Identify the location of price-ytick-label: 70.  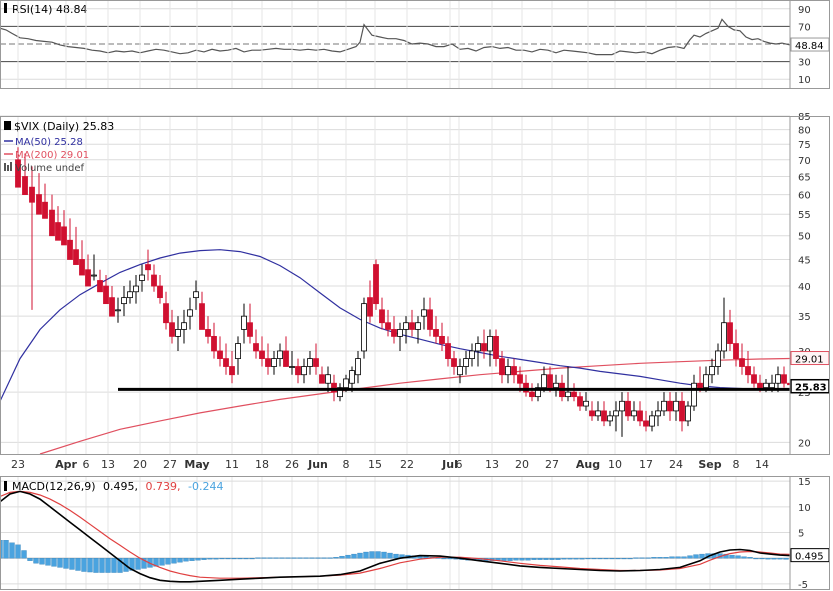
(804, 161).